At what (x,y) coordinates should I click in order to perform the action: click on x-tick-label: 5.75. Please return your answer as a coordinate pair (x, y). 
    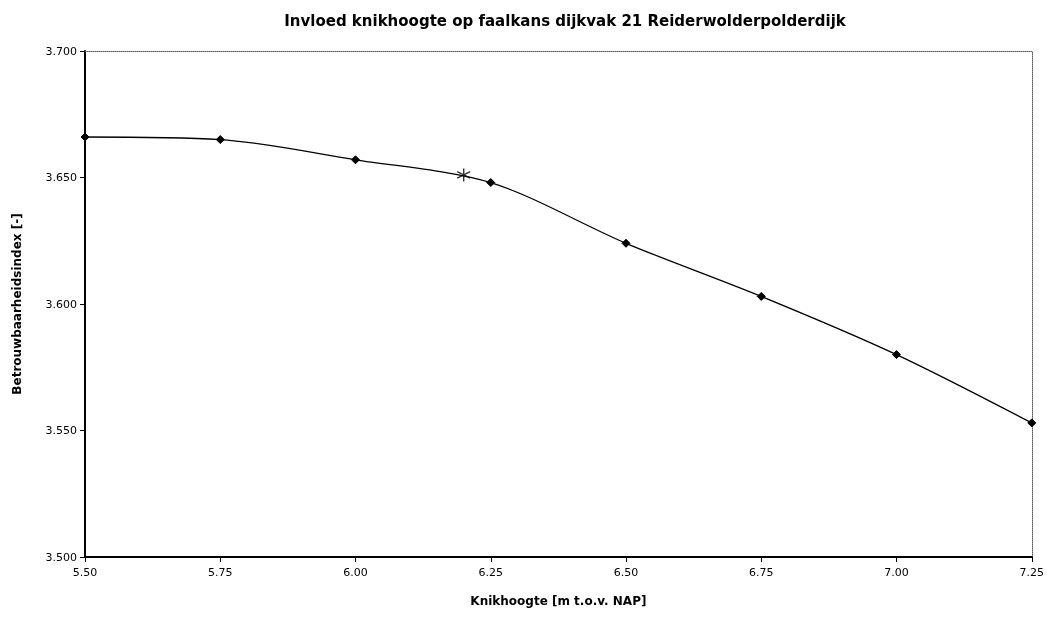
    Looking at the image, I should click on (220, 572).